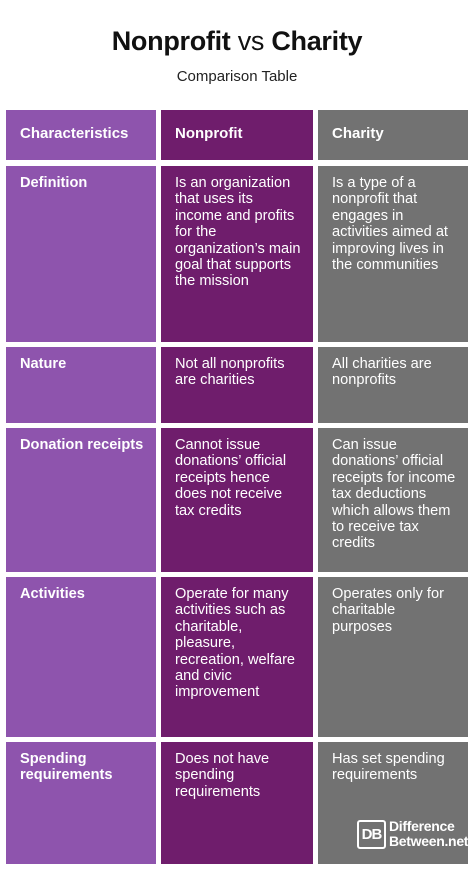 The image size is (474, 870). I want to click on title-nonprofit: Nonprofit, so click(171, 41).